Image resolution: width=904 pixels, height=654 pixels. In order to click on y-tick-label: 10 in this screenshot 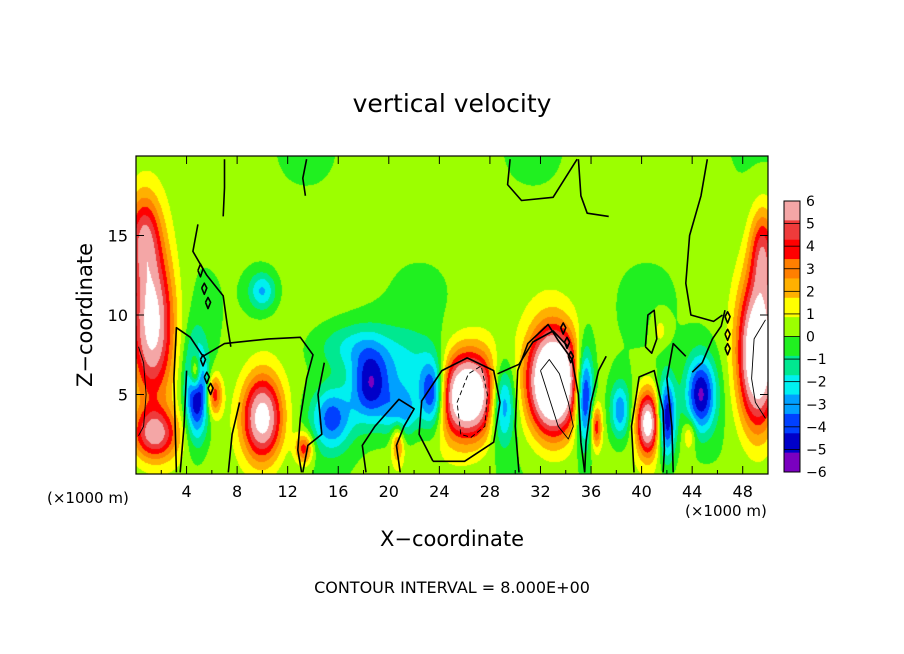, I will do `click(118, 315)`.